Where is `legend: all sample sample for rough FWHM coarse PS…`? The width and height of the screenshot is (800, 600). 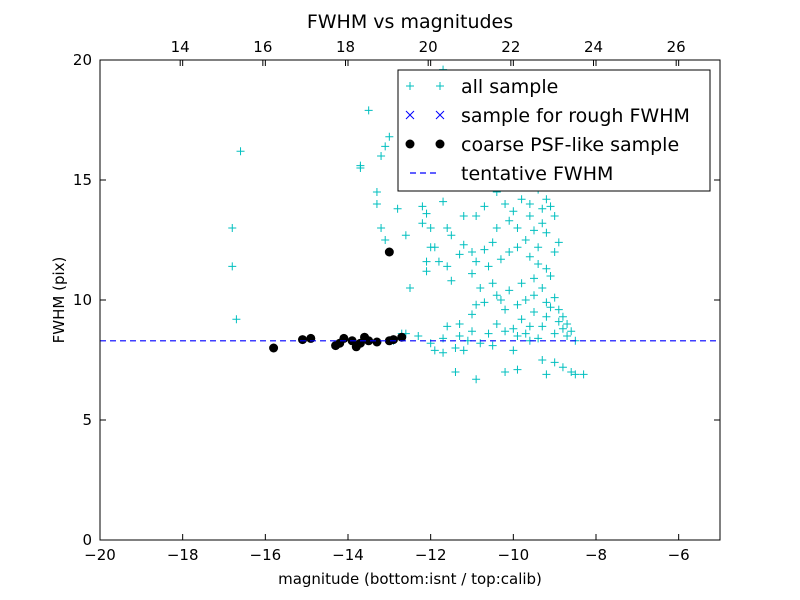 legend: all sample sample for rough FWHM coarse PS… is located at coordinates (554, 130).